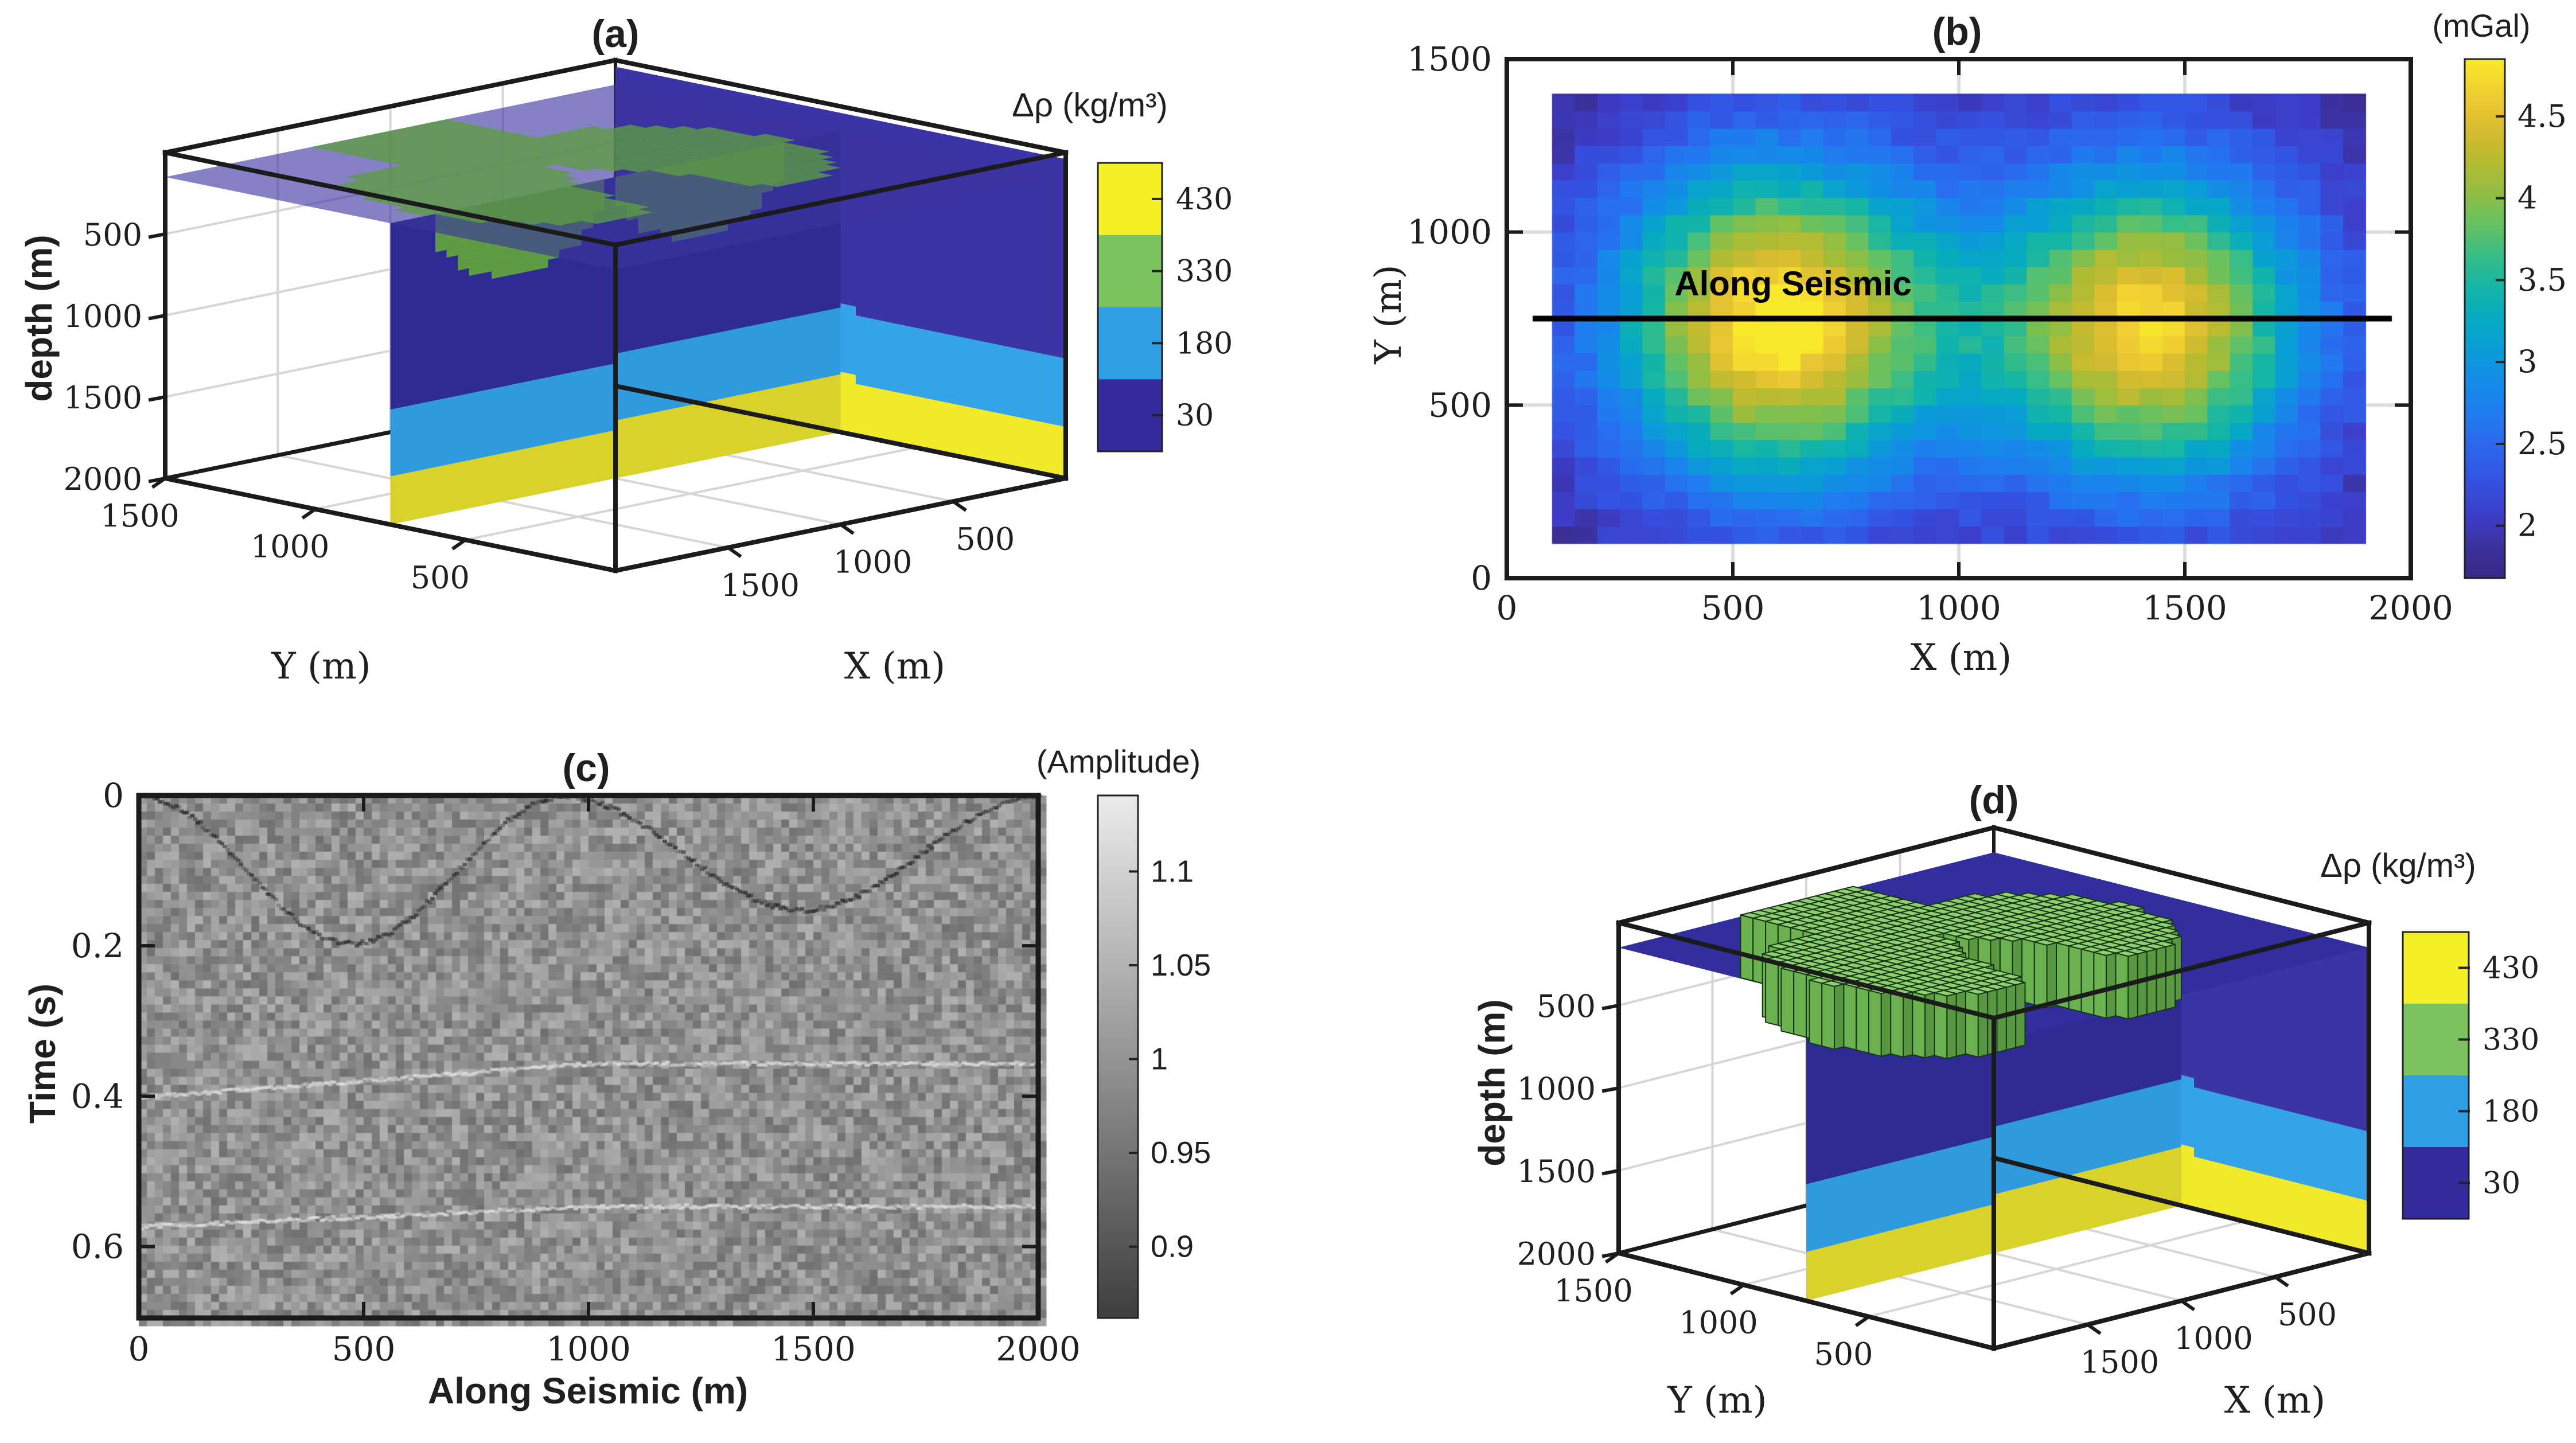  Describe the element at coordinates (1957, 31) in the screenshot. I see `panel-b-title: (b)` at that location.